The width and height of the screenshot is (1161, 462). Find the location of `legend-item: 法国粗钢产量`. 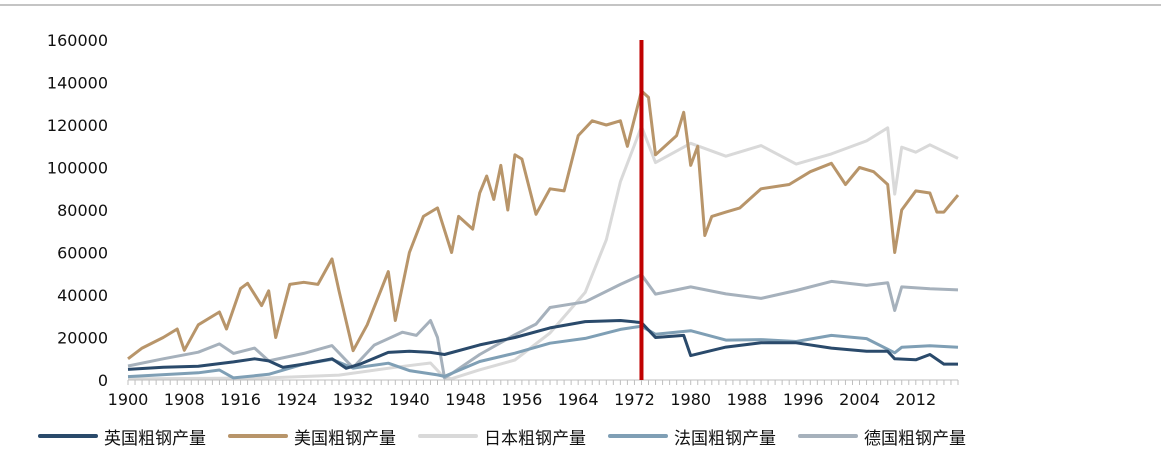

legend-item: 法国粗钢产量 is located at coordinates (692, 436).